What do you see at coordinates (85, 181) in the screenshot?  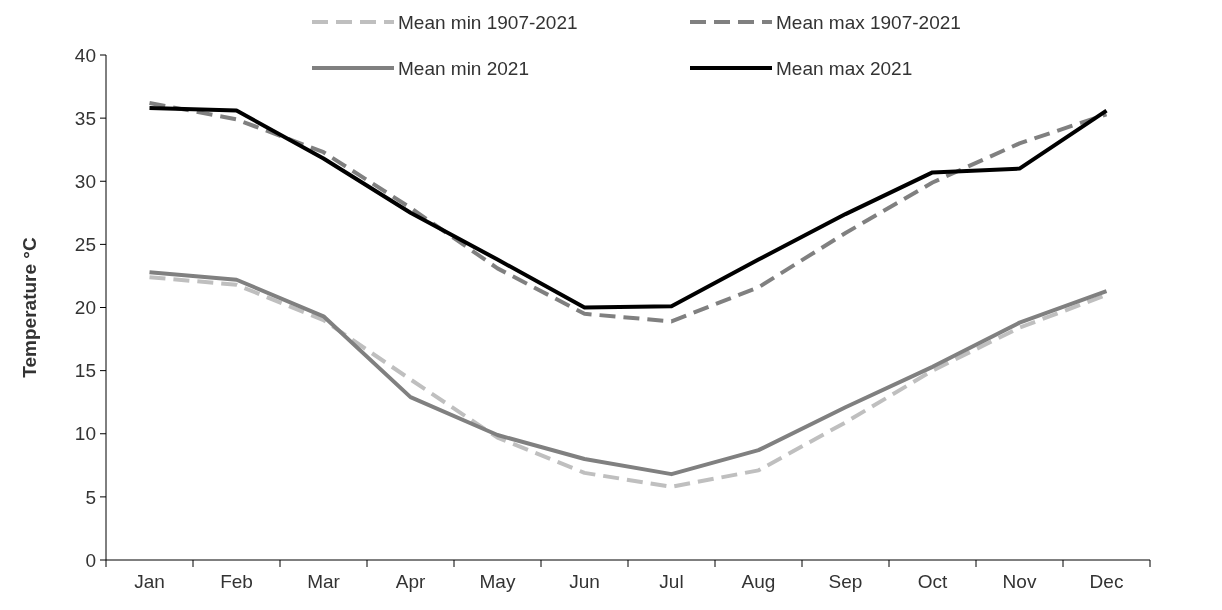 I see `y-tick-label: 30` at bounding box center [85, 181].